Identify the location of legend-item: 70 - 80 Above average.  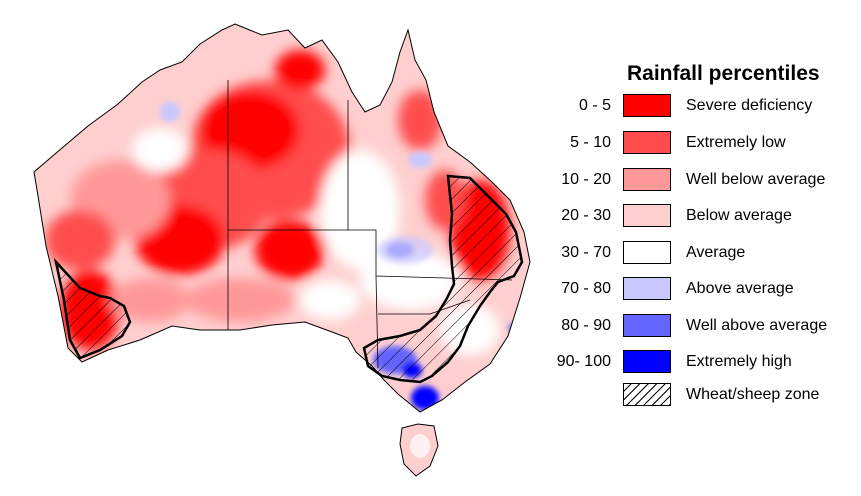
(703, 289).